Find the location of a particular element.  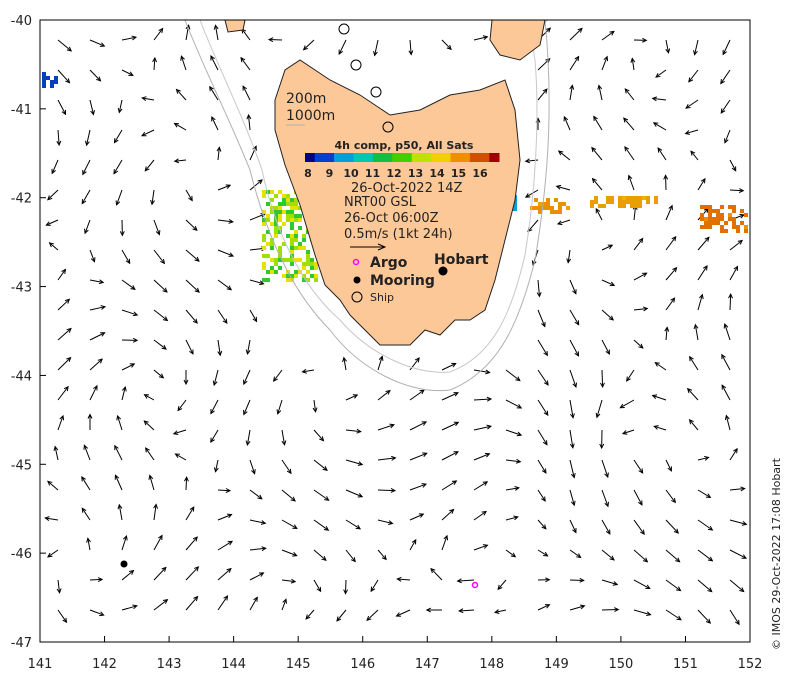

colorbar-tick: 12 is located at coordinates (393, 173).